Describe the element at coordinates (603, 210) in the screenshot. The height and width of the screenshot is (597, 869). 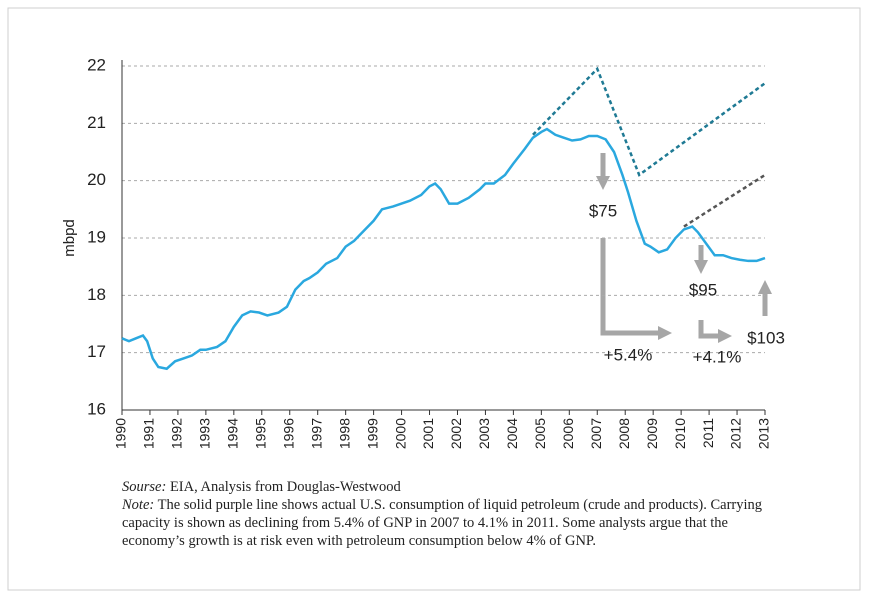
I see `annotation: $75` at that location.